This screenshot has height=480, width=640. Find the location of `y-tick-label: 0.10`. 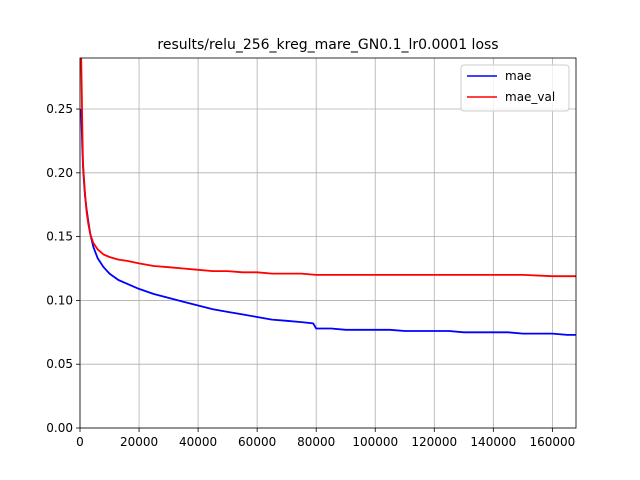

y-tick-label: 0.10 is located at coordinates (59, 300).